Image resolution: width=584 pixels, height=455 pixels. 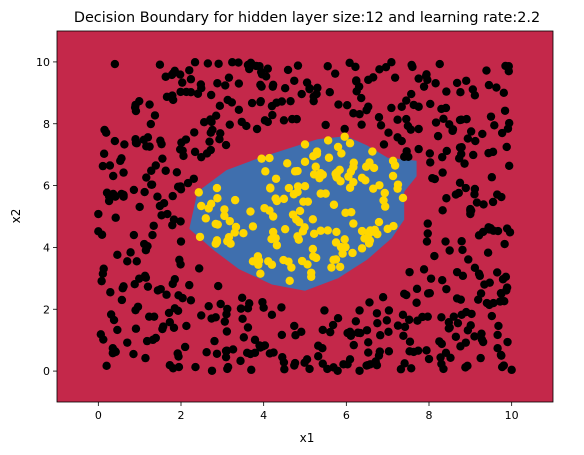 What do you see at coordinates (429, 415) in the screenshot?
I see `x-tick-label: 8` at bounding box center [429, 415].